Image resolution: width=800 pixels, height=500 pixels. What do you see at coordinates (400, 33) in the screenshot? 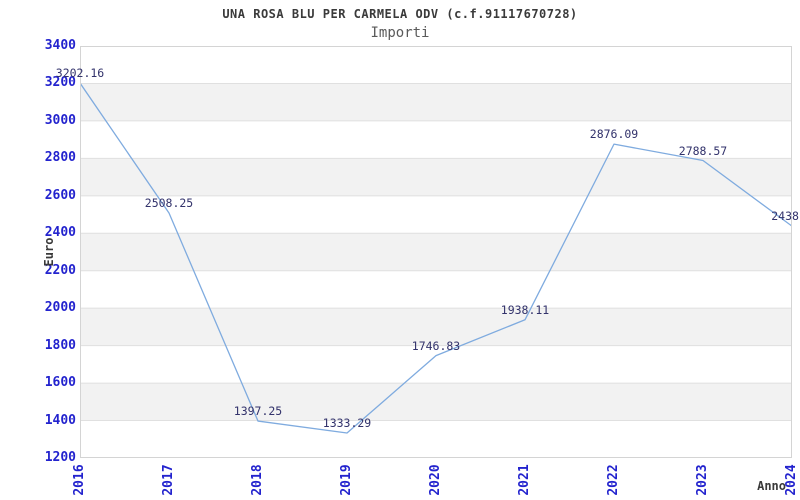
I see `chart-subtitle: Importi` at bounding box center [400, 33].